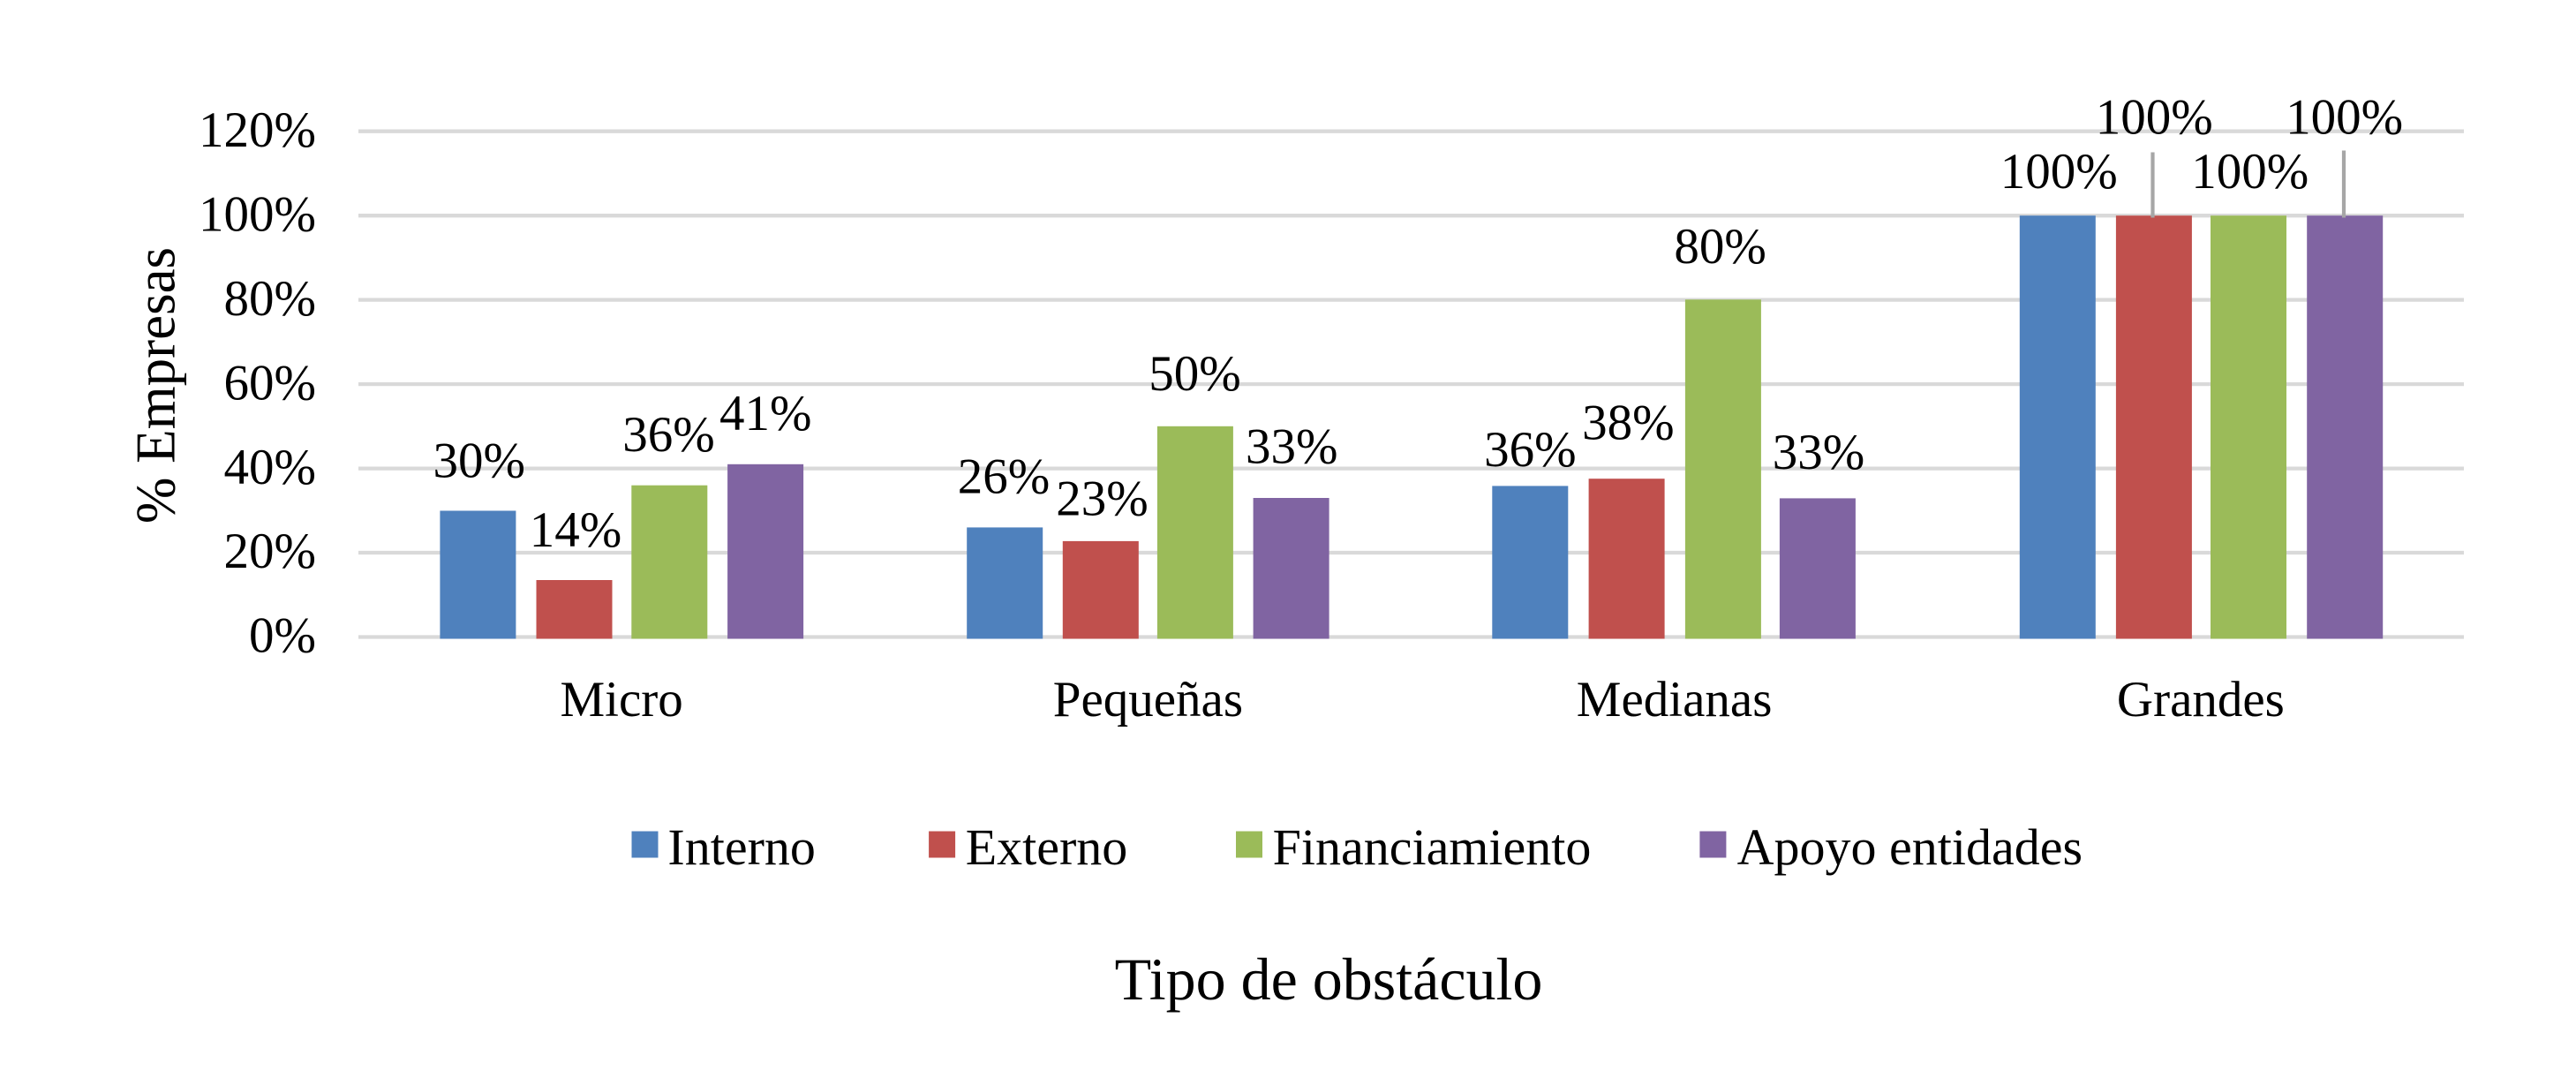 This screenshot has height=1078, width=2576. What do you see at coordinates (1329, 979) in the screenshot?
I see `svg-text: Tipo de obstáculo` at bounding box center [1329, 979].